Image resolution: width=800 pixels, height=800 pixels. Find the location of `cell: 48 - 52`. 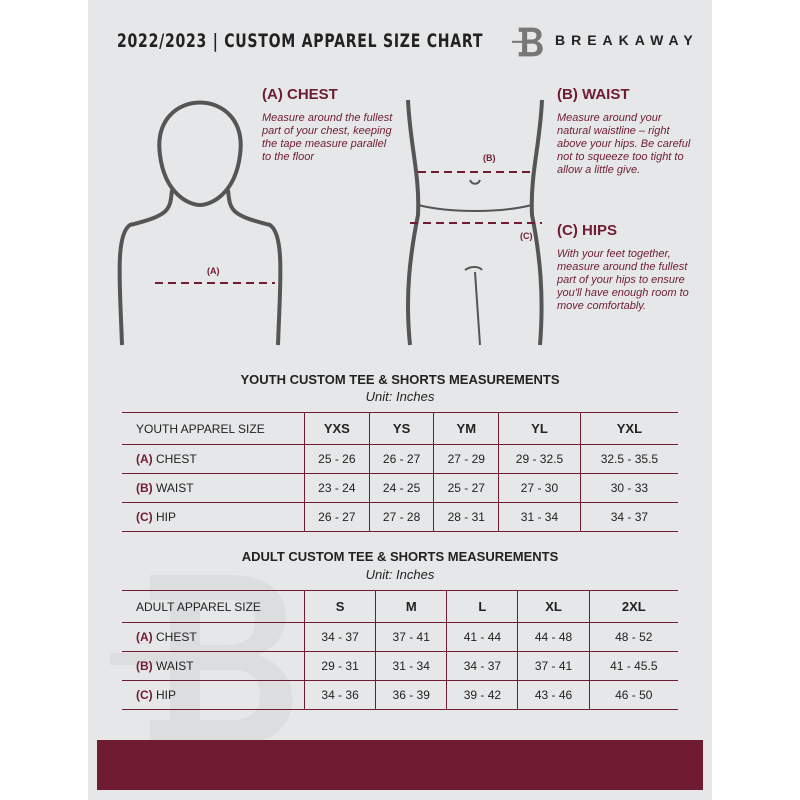

cell: 48 - 52 is located at coordinates (633, 637).